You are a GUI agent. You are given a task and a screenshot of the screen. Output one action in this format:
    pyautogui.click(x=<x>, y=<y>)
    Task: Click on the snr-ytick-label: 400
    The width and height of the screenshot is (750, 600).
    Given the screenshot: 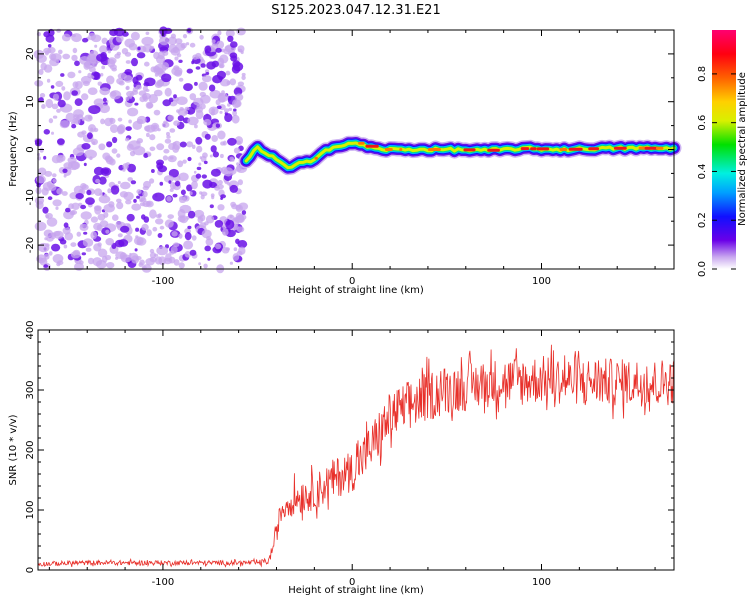 What is the action you would take?
    pyautogui.click(x=30, y=329)
    